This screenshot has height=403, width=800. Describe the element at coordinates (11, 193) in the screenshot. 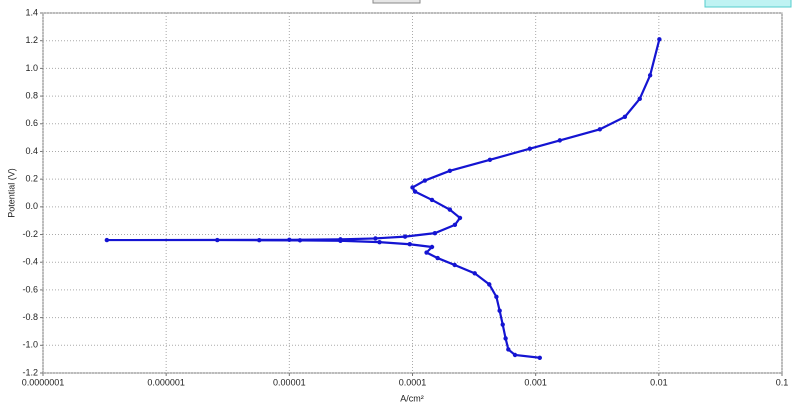

I see `y-axis-label: Potential (V)` at that location.